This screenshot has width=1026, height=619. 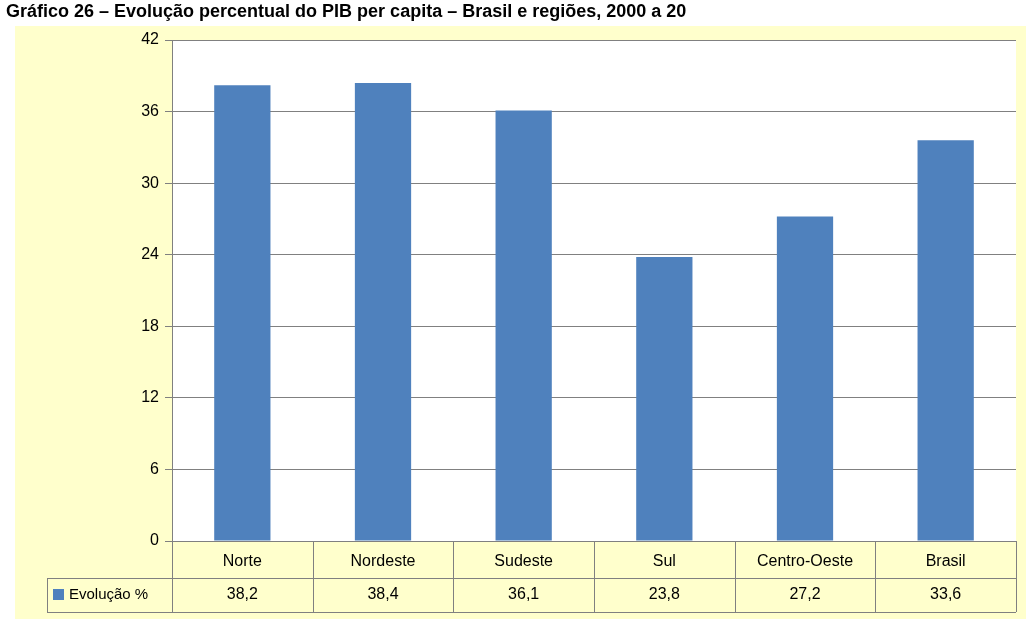 What do you see at coordinates (150, 110) in the screenshot?
I see `y-tick-label: 36` at bounding box center [150, 110].